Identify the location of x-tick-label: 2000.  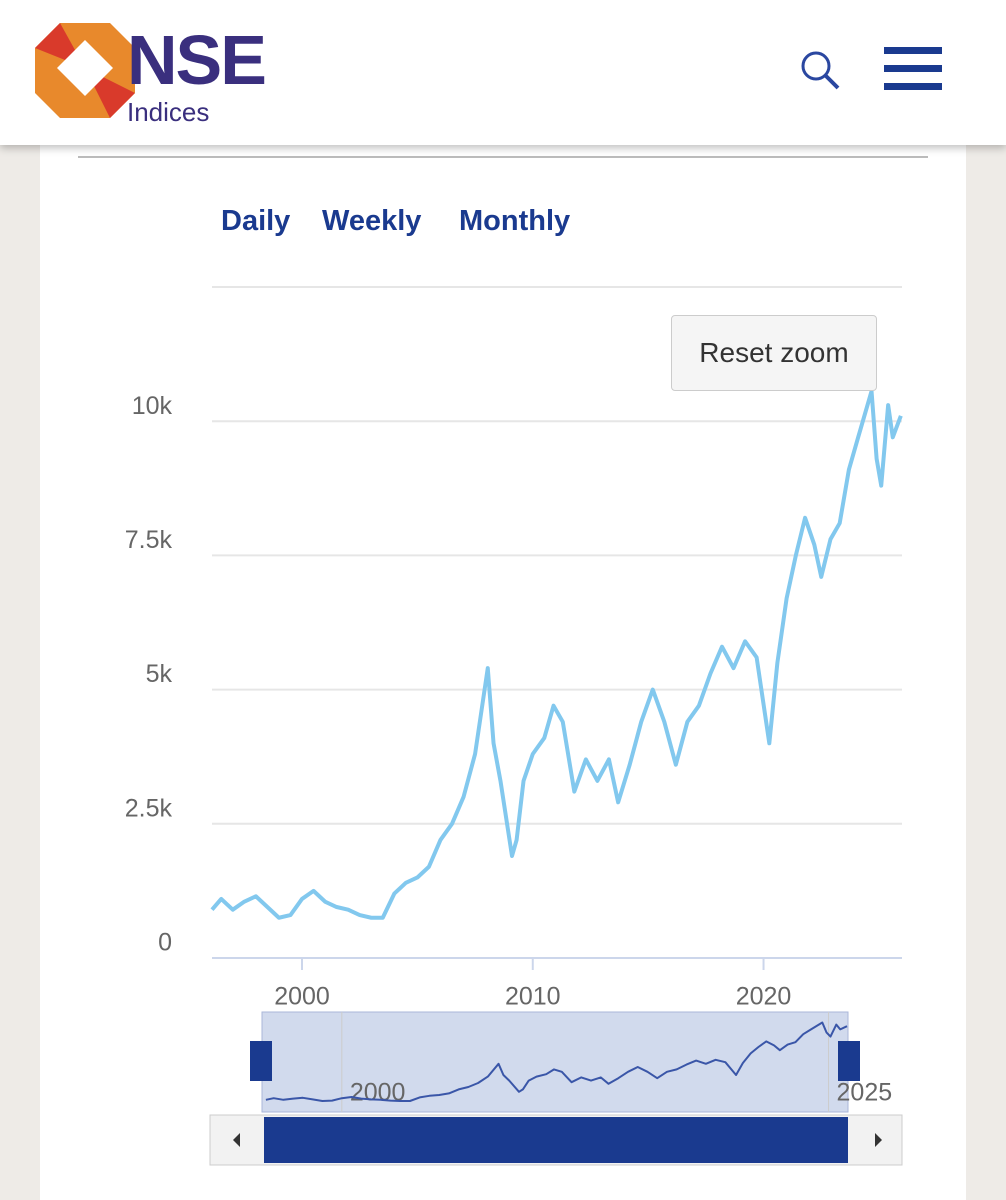
(302, 997).